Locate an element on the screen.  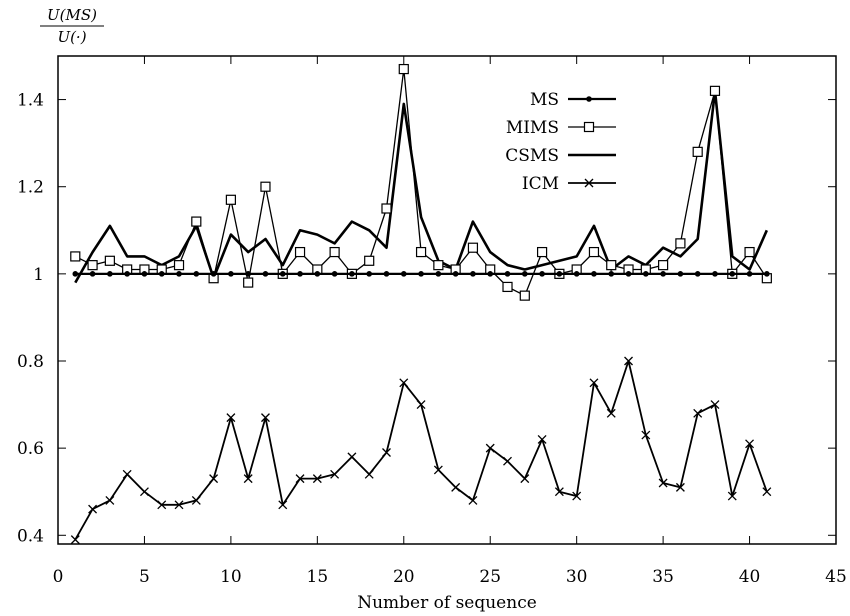
legend-item-icm: ICM is located at coordinates (569, 184).